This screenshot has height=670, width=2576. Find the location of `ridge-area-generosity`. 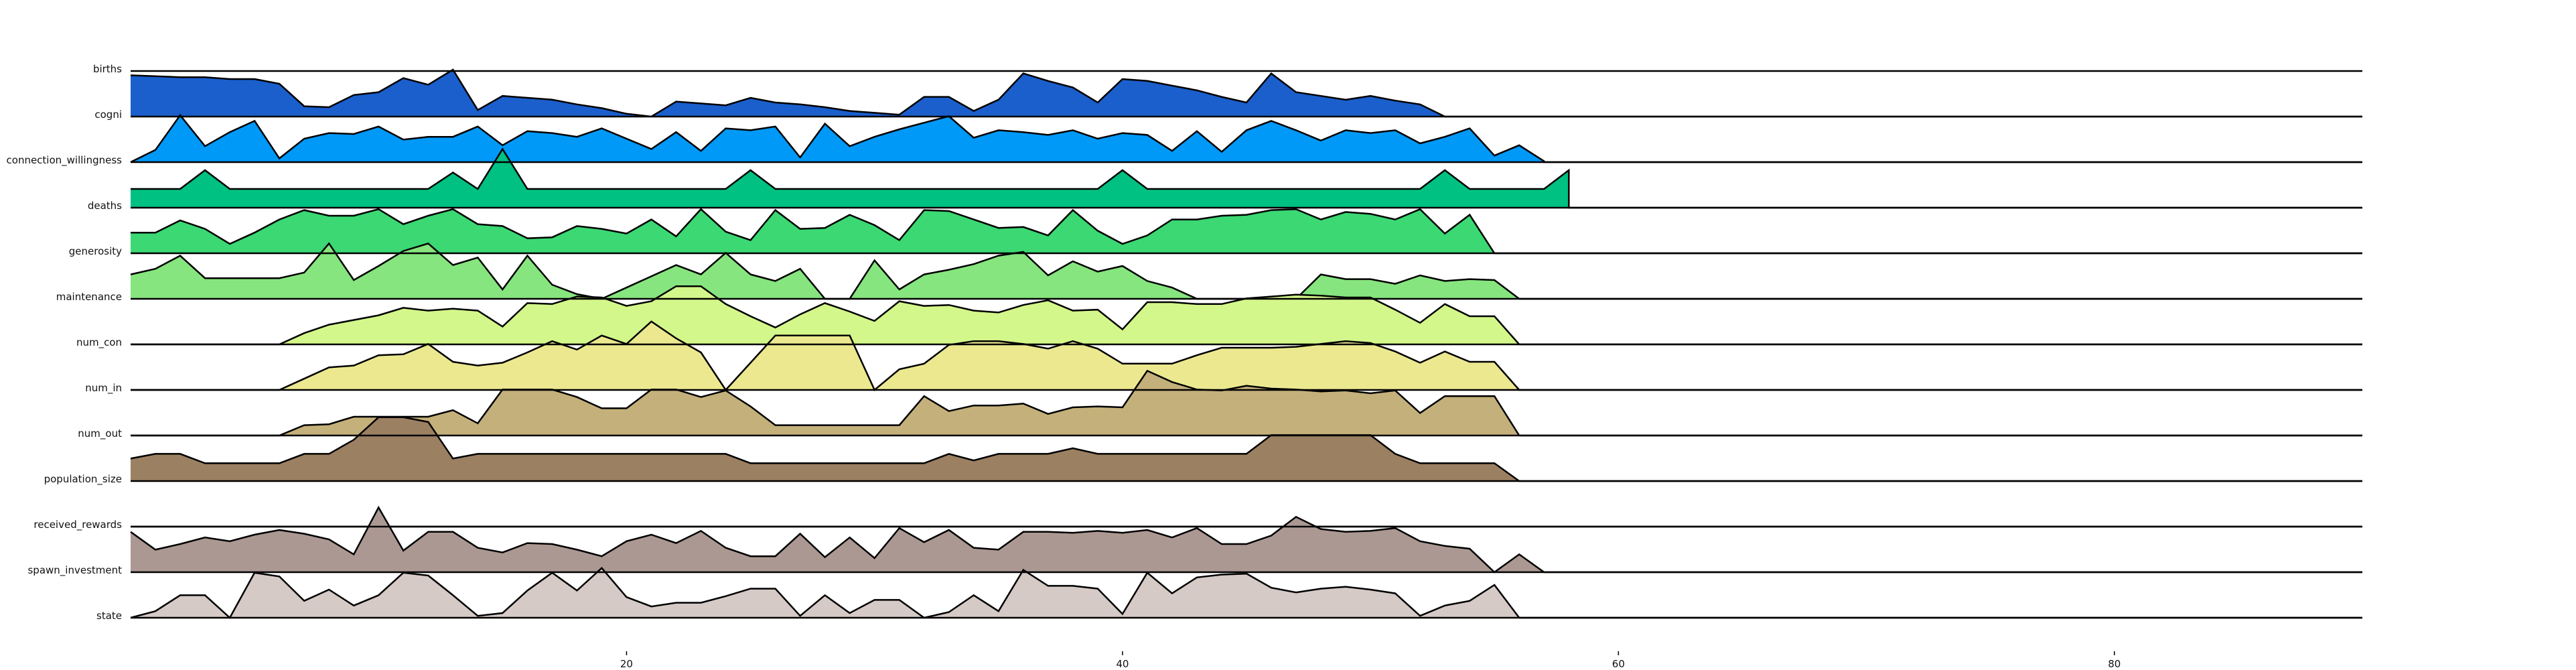

ridge-area-generosity is located at coordinates (825, 271).